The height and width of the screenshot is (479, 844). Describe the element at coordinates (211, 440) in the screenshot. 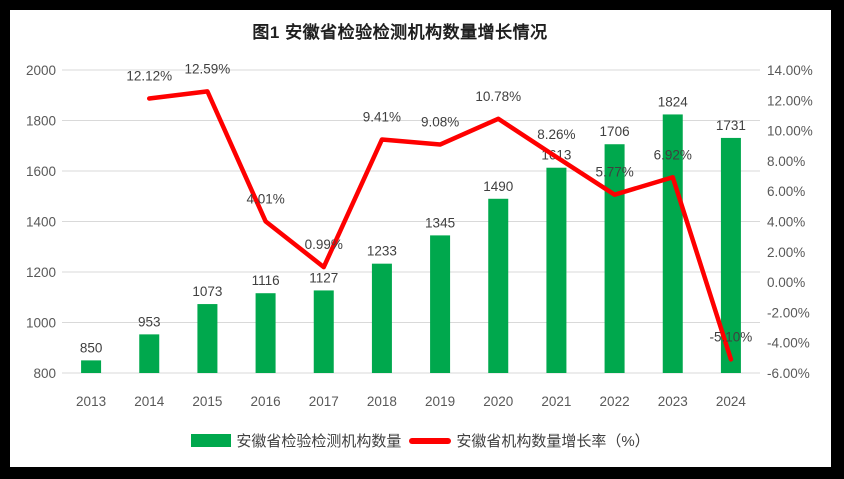

I see `legend-bar-swatch` at that location.